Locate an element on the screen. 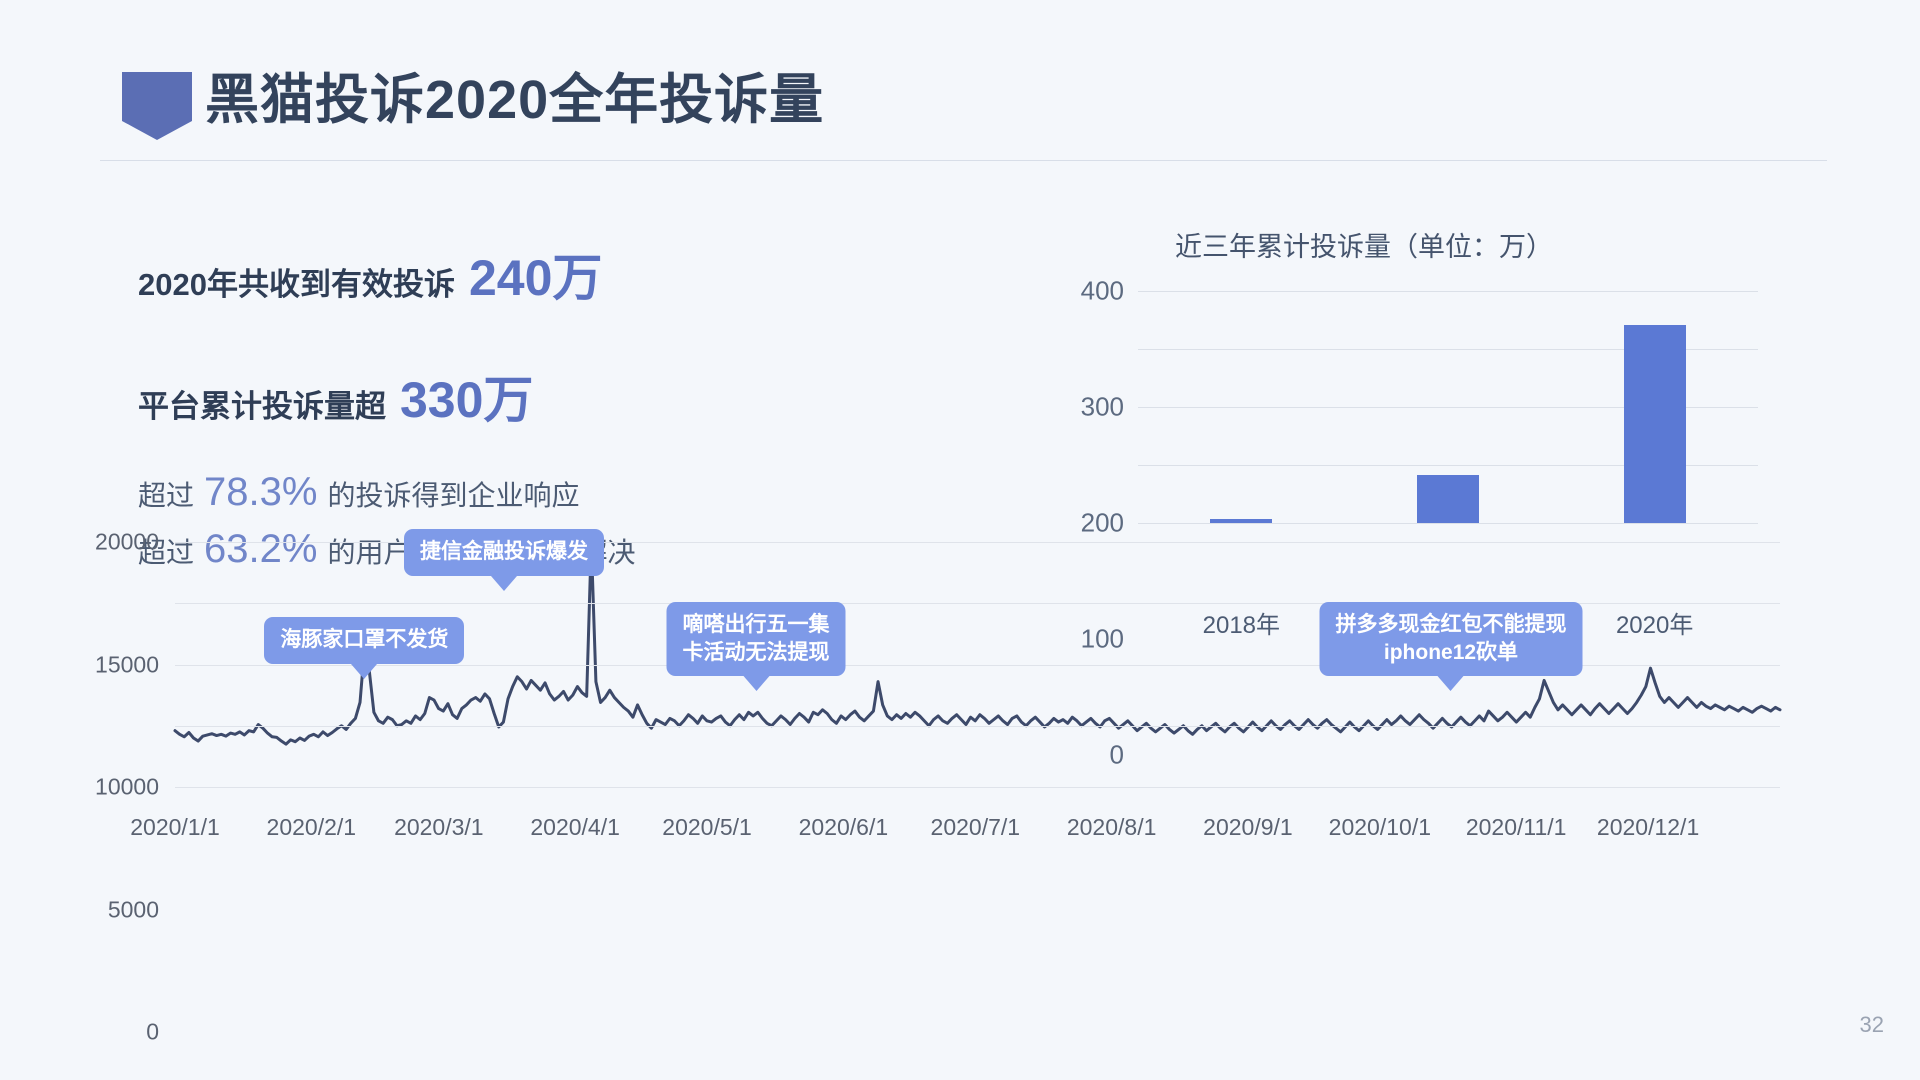 The height and width of the screenshot is (1080, 1920). stat-resolution-rate-value: 63.2% is located at coordinates (261, 549).